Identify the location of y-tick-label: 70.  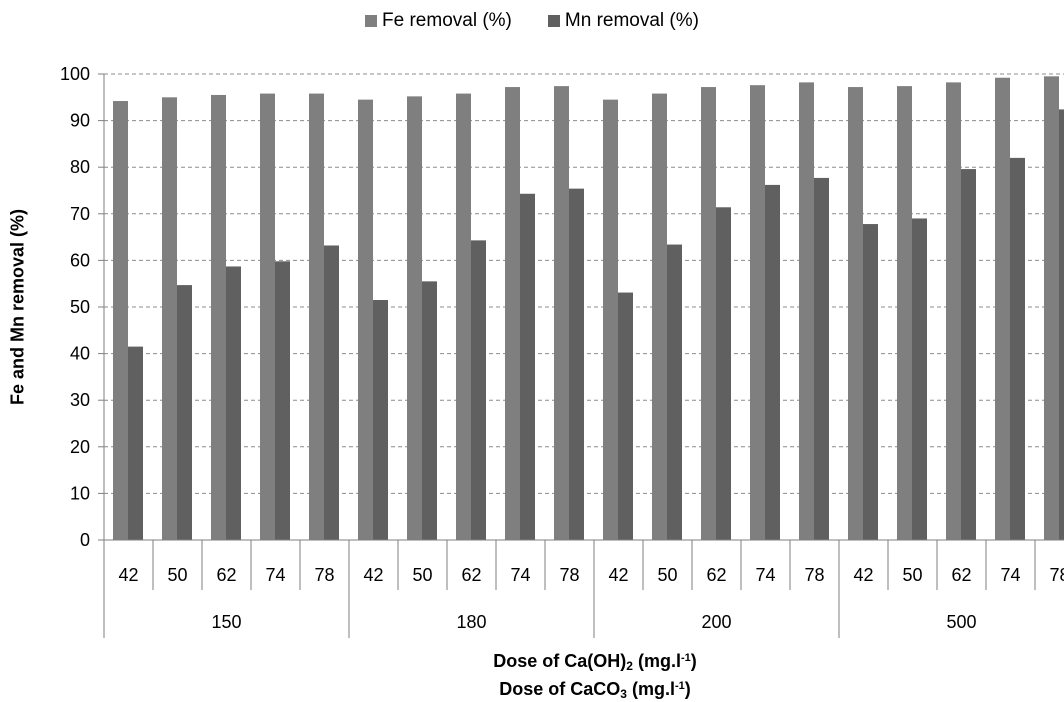
(80, 214).